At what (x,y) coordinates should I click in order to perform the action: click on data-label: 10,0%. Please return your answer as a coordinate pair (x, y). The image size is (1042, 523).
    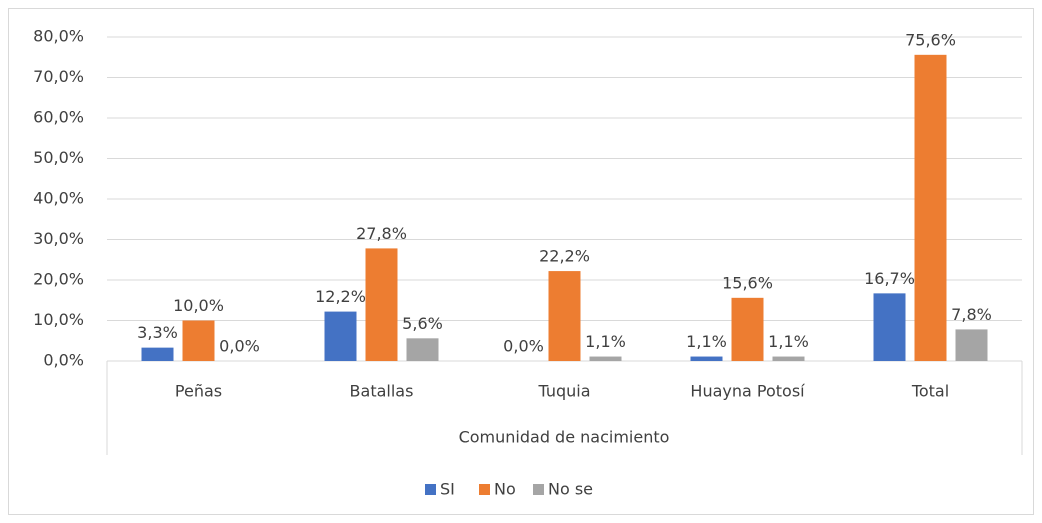
    Looking at the image, I should click on (198, 305).